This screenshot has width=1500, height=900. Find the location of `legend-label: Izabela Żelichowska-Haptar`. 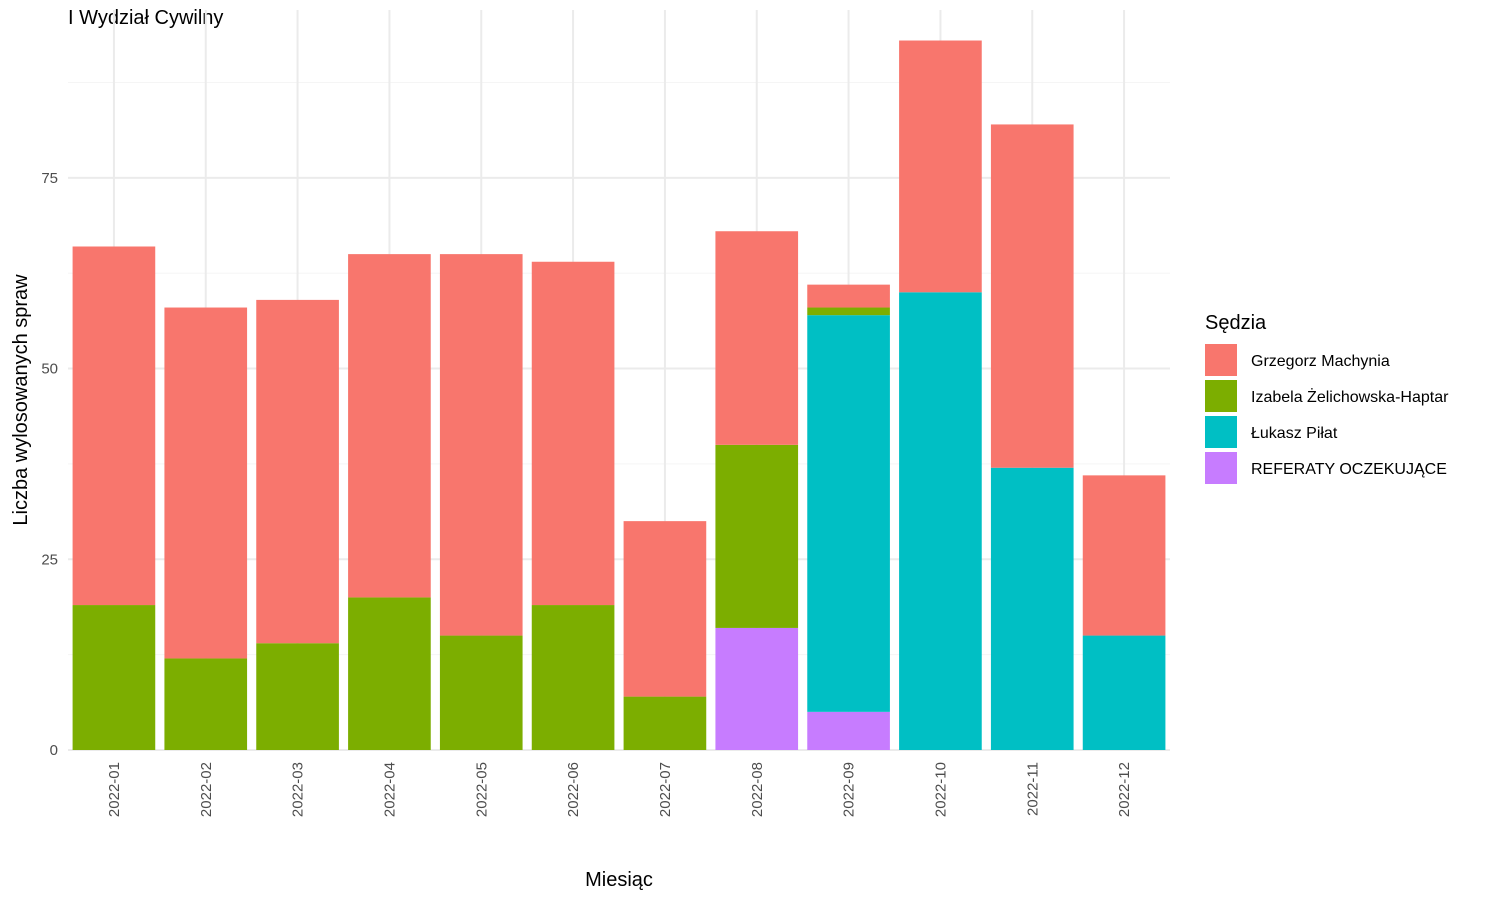

legend-label: Izabela Żelichowska-Haptar is located at coordinates (1350, 396).